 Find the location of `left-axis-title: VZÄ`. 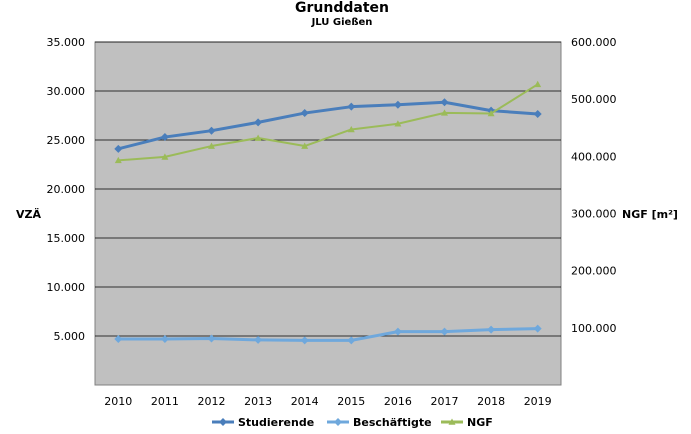

left-axis-title: VZÄ is located at coordinates (28, 214).